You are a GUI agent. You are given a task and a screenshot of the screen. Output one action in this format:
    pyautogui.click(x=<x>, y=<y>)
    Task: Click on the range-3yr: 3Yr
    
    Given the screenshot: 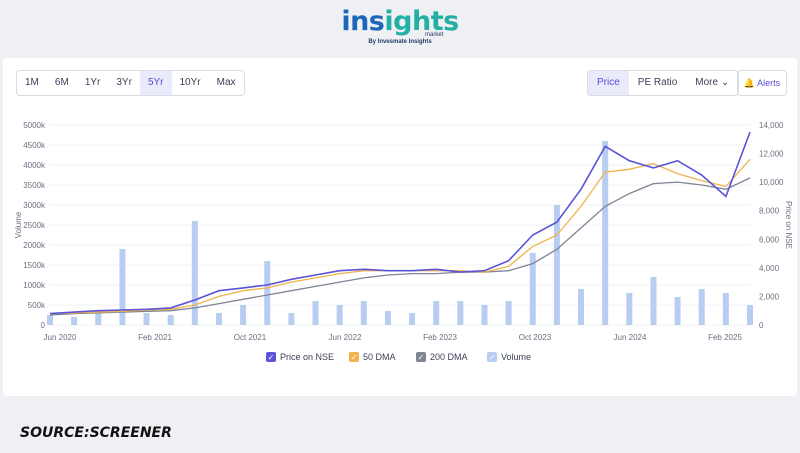 What is the action you would take?
    pyautogui.click(x=124, y=82)
    